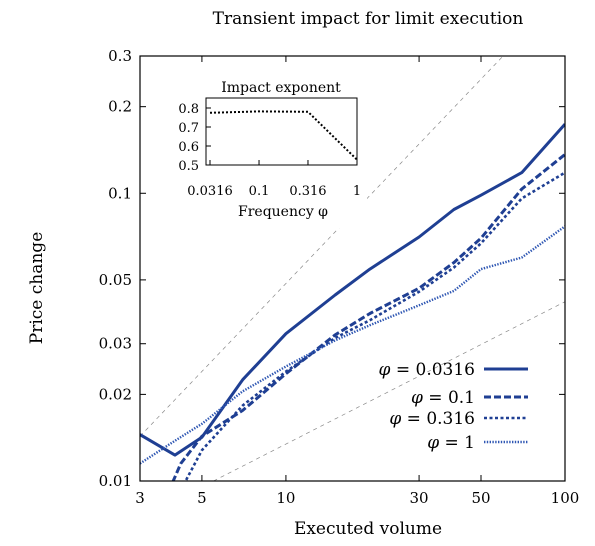  I want to click on x-tick-label: 3, so click(140, 498).